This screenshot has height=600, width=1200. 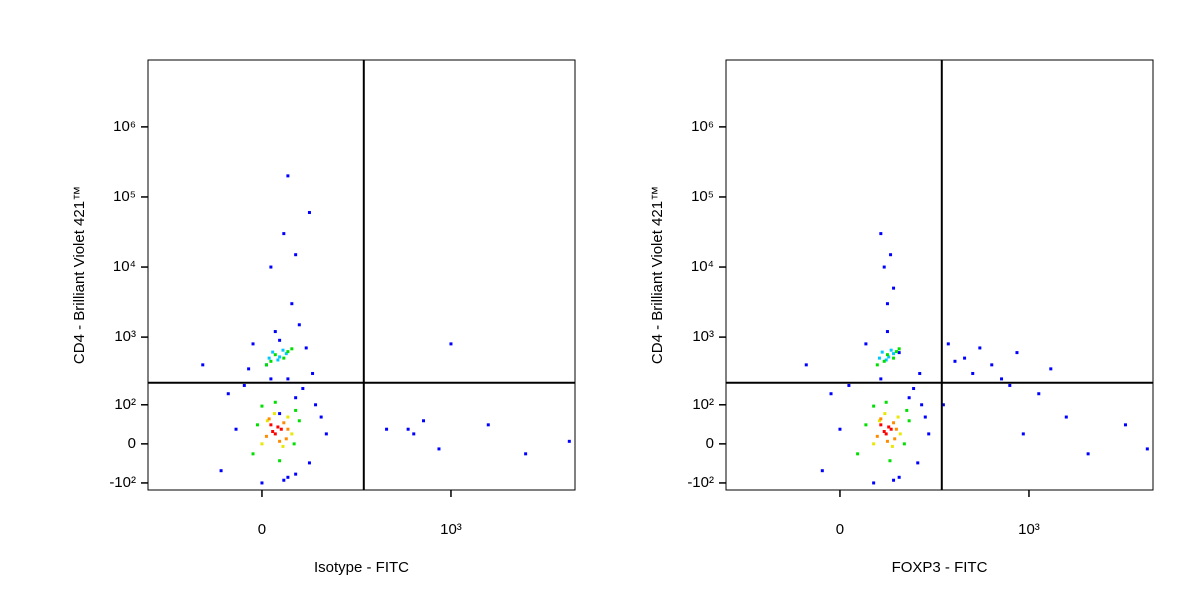 I want to click on y-tick-label: -10², so click(x=122, y=482).